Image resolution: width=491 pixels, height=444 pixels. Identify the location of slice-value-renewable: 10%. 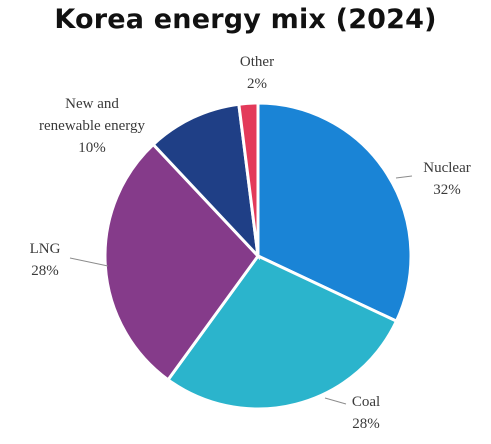
(92, 148).